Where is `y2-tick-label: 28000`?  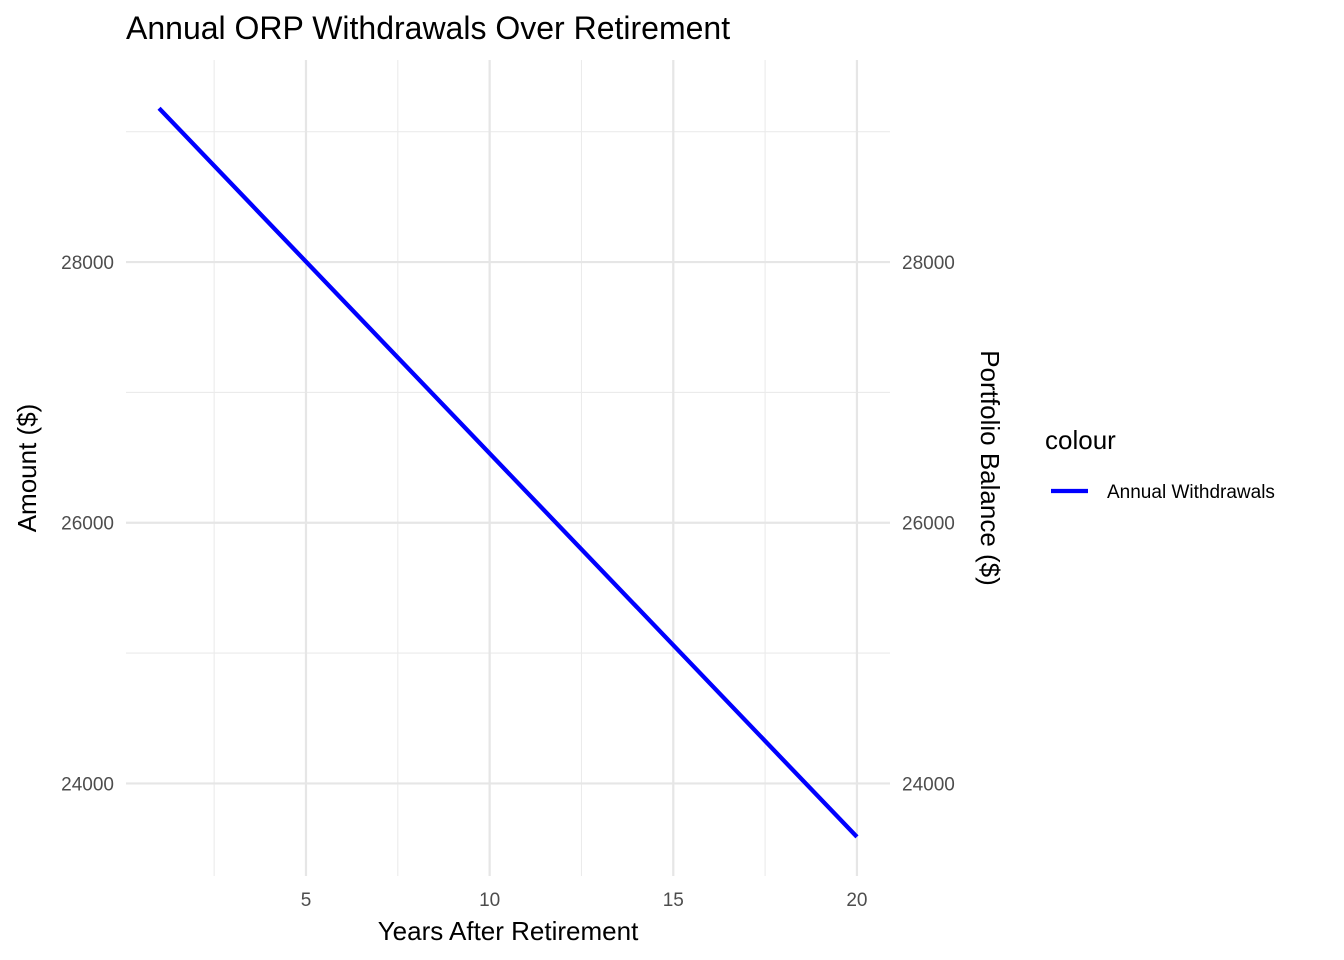 y2-tick-label: 28000 is located at coordinates (928, 263).